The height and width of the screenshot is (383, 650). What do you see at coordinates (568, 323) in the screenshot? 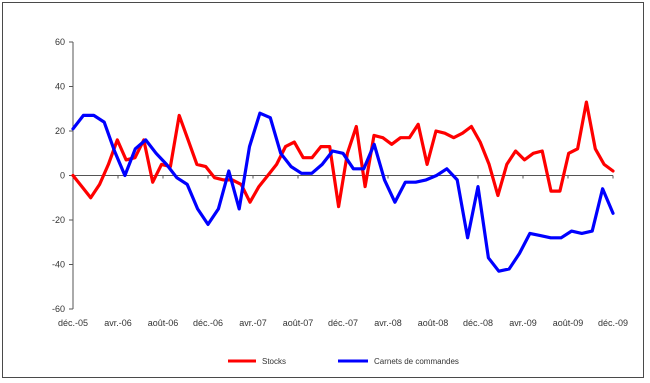
I see `x-tick-label: août-09` at bounding box center [568, 323].